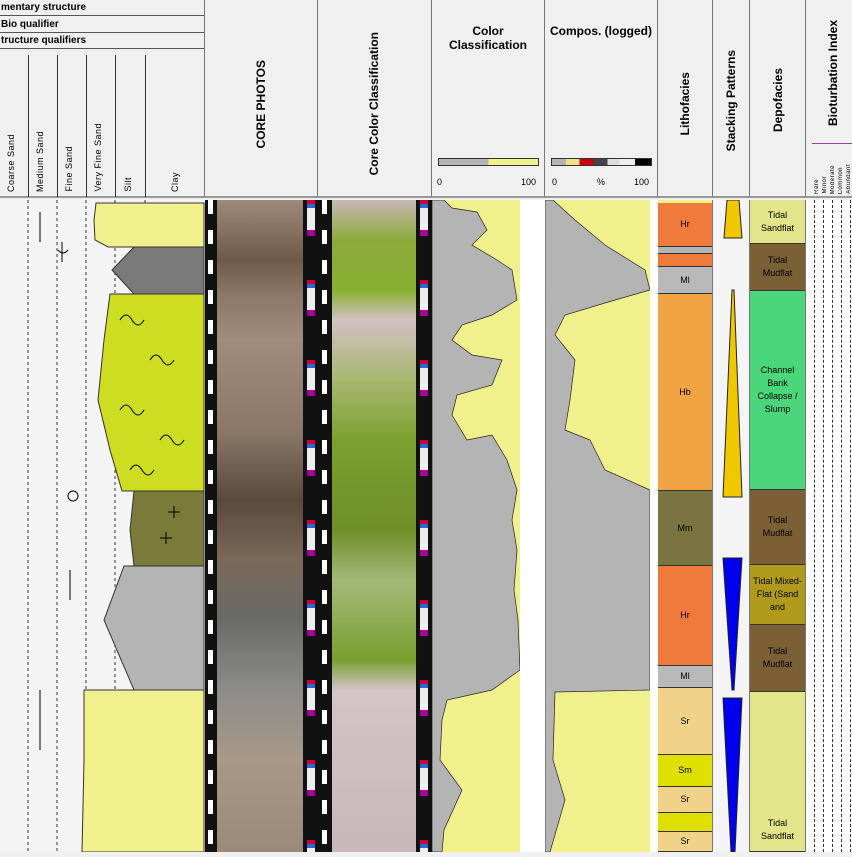 This screenshot has width=852, height=857. I want to click on core-color-track, so click(375, 526).